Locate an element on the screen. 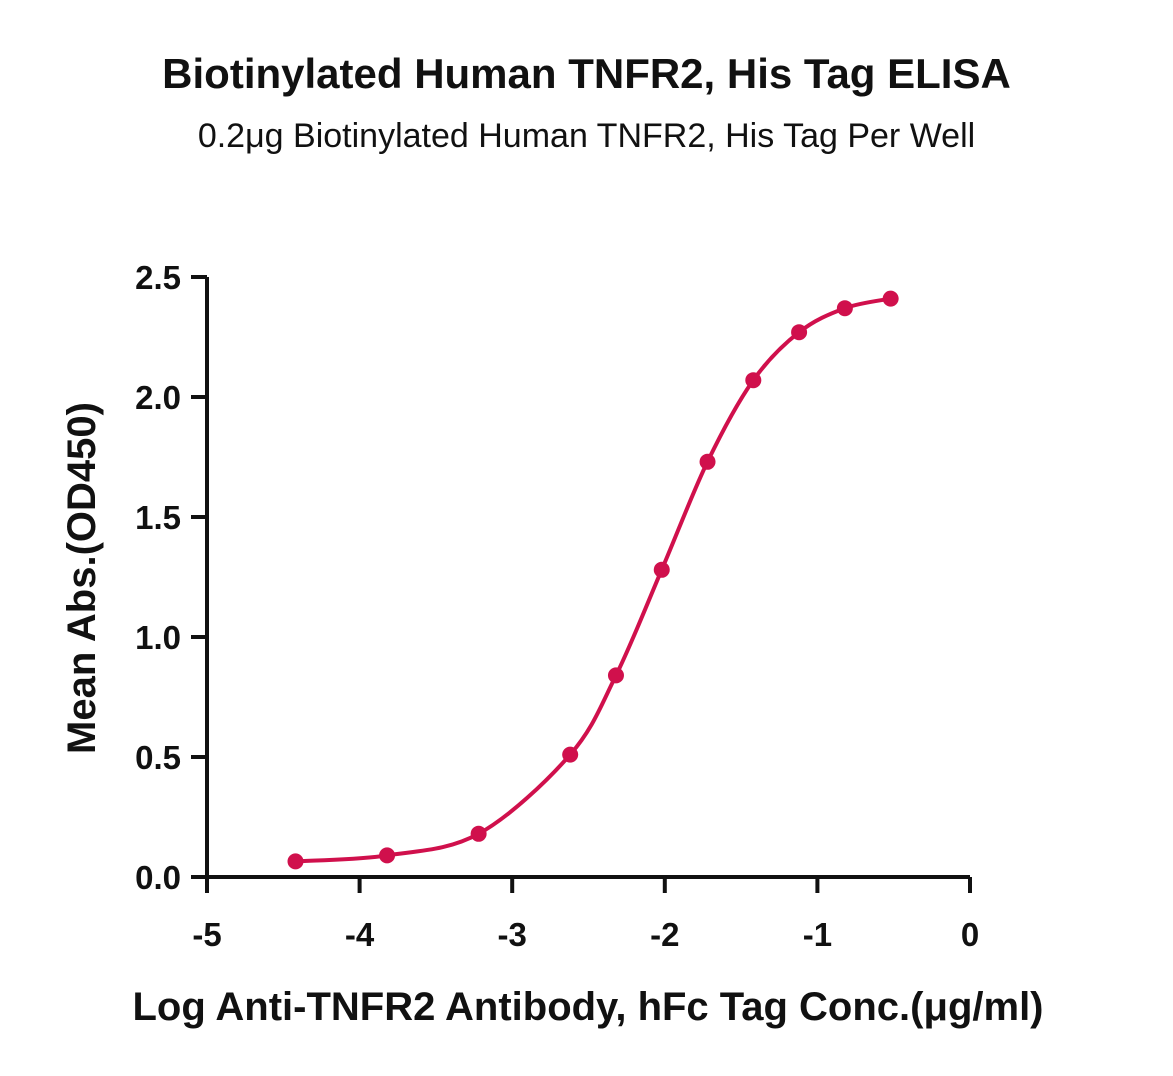  x-tick-label: -1 is located at coordinates (817, 934).